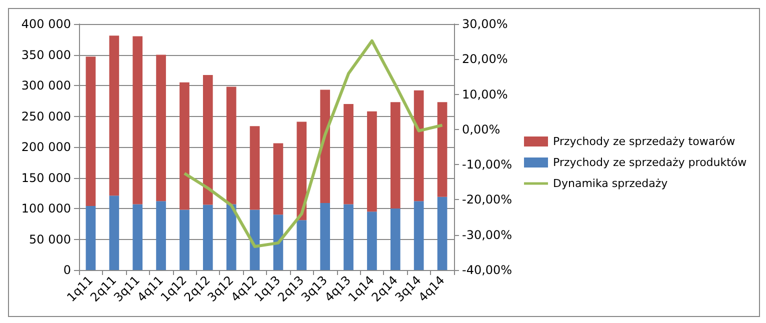 The image size is (766, 323). I want to click on y-tick-label: 250 000, so click(46, 116).